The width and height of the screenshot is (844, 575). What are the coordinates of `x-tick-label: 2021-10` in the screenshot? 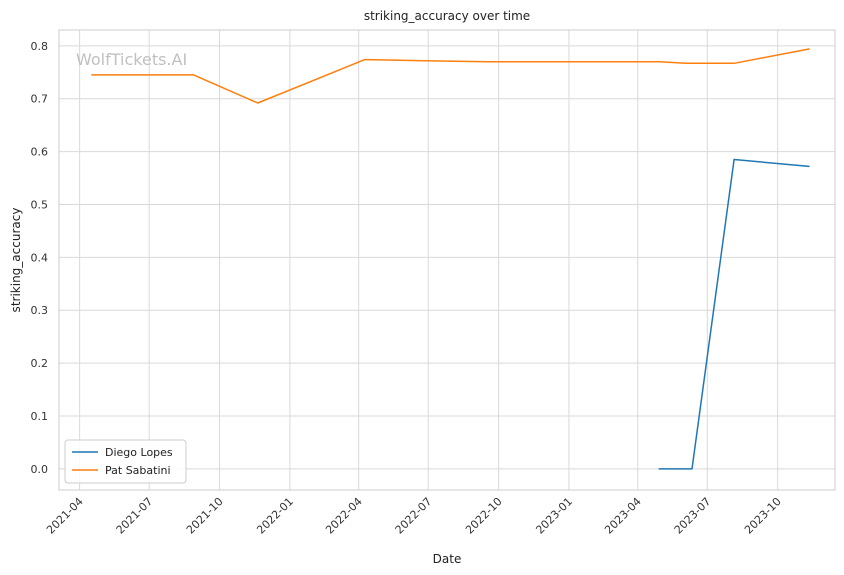 It's located at (205, 516).